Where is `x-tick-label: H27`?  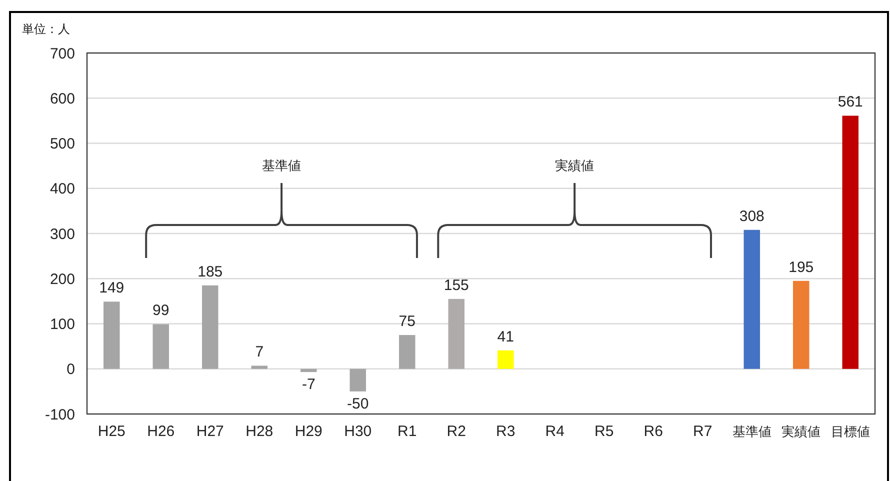 x-tick-label: H27 is located at coordinates (210, 431).